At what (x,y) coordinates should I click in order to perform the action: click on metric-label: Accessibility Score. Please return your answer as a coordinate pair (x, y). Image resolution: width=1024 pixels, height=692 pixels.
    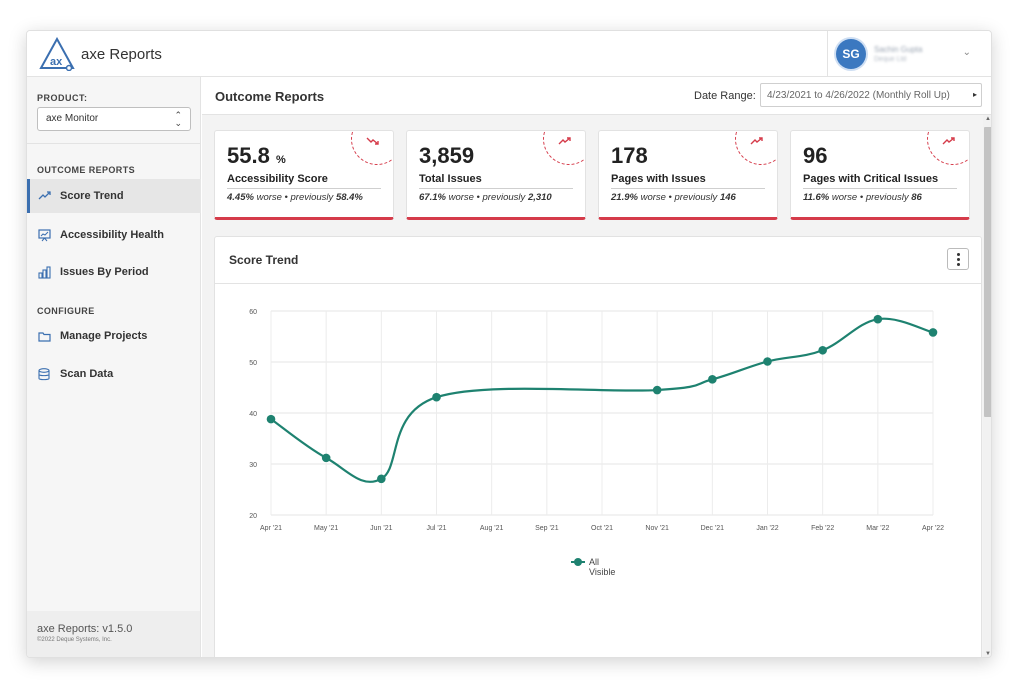
    Looking at the image, I should click on (277, 179).